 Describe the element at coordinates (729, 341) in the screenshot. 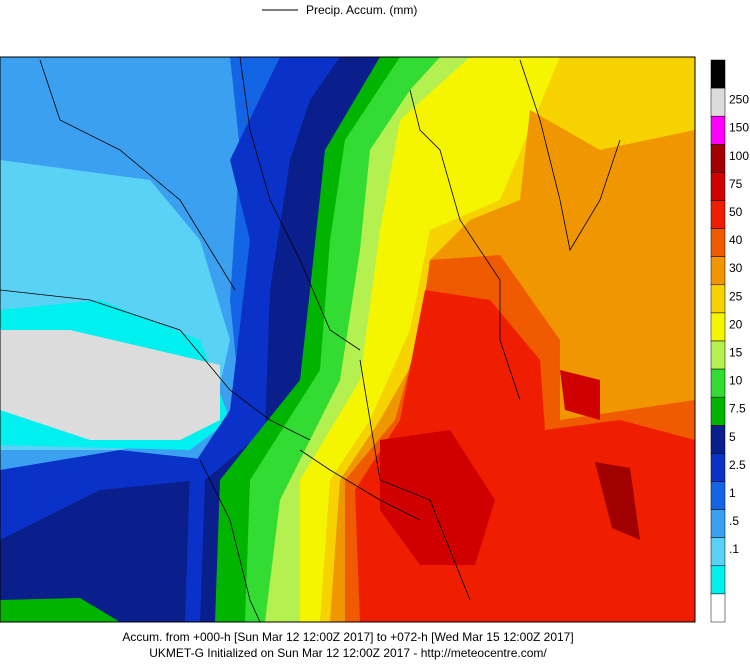

I see `colorbar: 250 150 100 75 50 40 30 25 20 15 10 7.5 5 2.5 1 .5 .1` at that location.